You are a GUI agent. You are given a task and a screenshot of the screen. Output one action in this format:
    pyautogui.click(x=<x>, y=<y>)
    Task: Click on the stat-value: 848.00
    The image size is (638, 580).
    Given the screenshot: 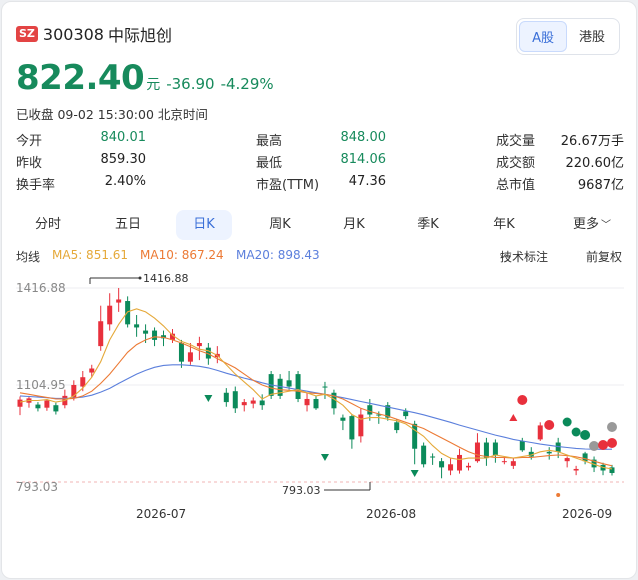 What is the action you would take?
    pyautogui.click(x=363, y=137)
    